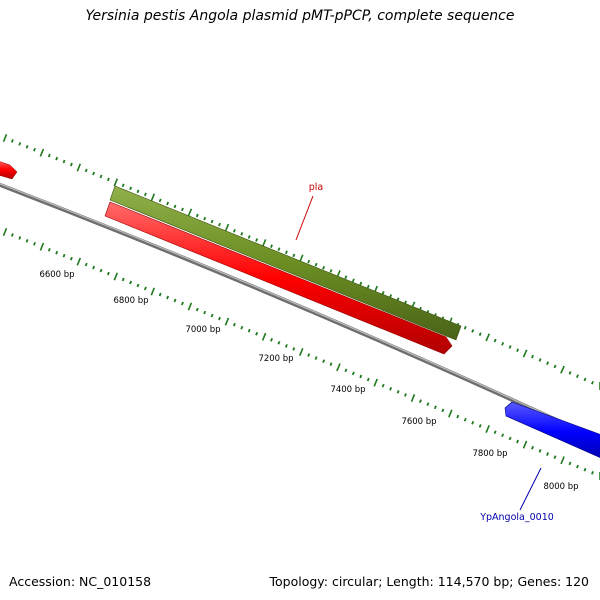  What do you see at coordinates (202, 330) in the screenshot?
I see `tick-label-7000: 7000 bp` at bounding box center [202, 330].